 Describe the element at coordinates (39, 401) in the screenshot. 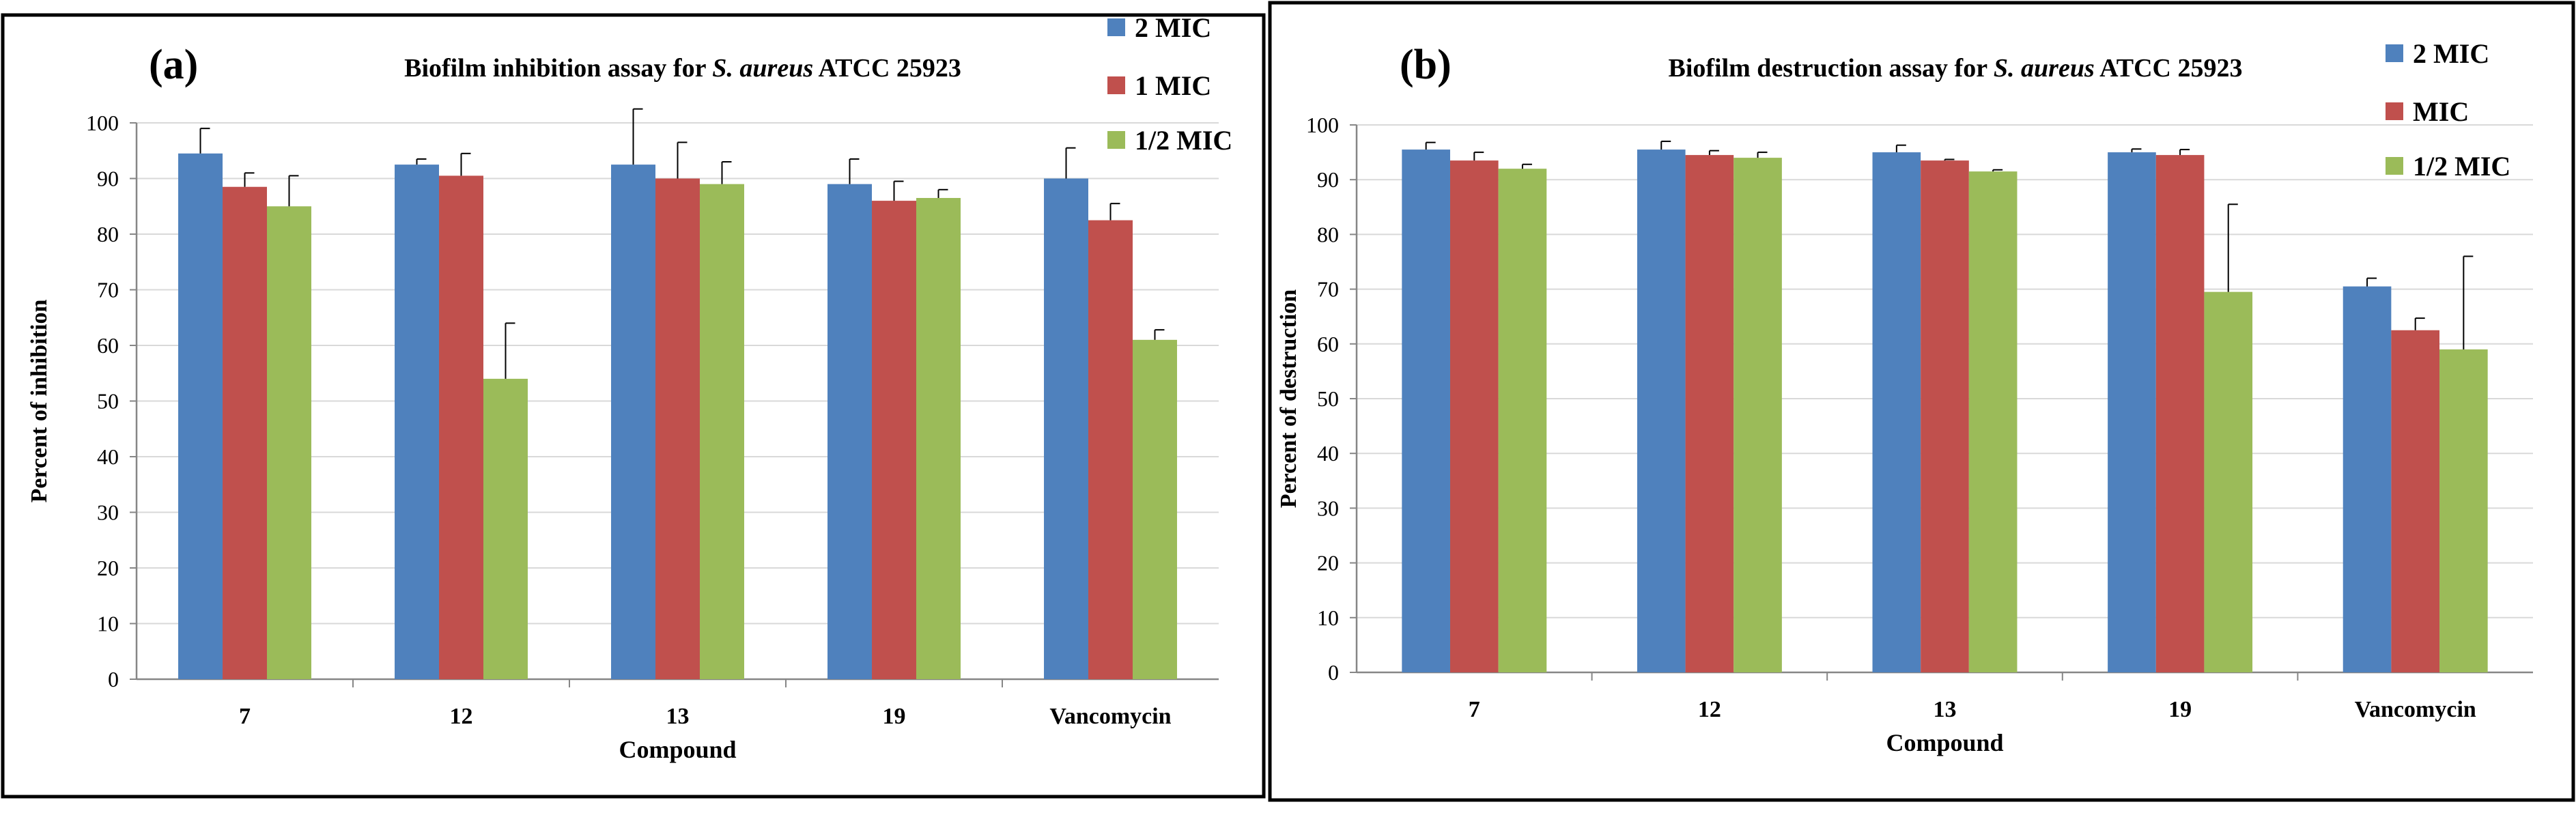

I see `chart-1-ylabel: Percent of inhibition` at that location.